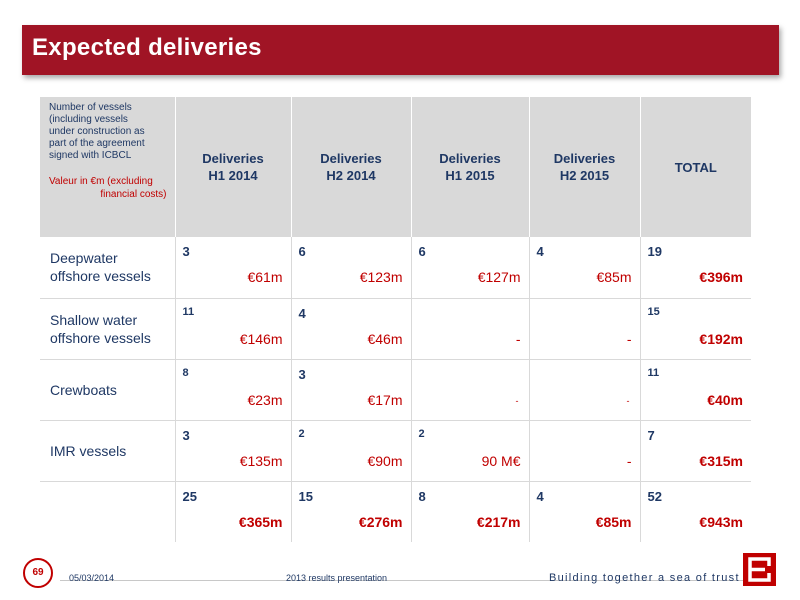 The width and height of the screenshot is (800, 600). Describe the element at coordinates (721, 277) in the screenshot. I see `amount: €396m` at that location.